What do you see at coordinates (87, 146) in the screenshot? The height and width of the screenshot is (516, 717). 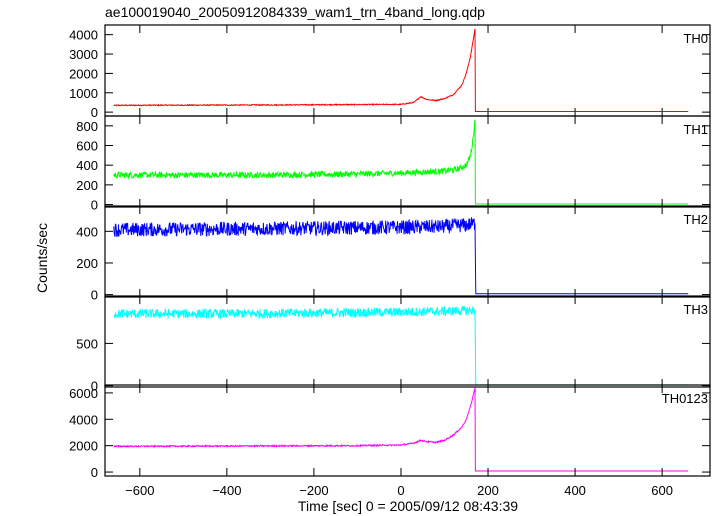 I see `y-tick-label: 600` at bounding box center [87, 146].